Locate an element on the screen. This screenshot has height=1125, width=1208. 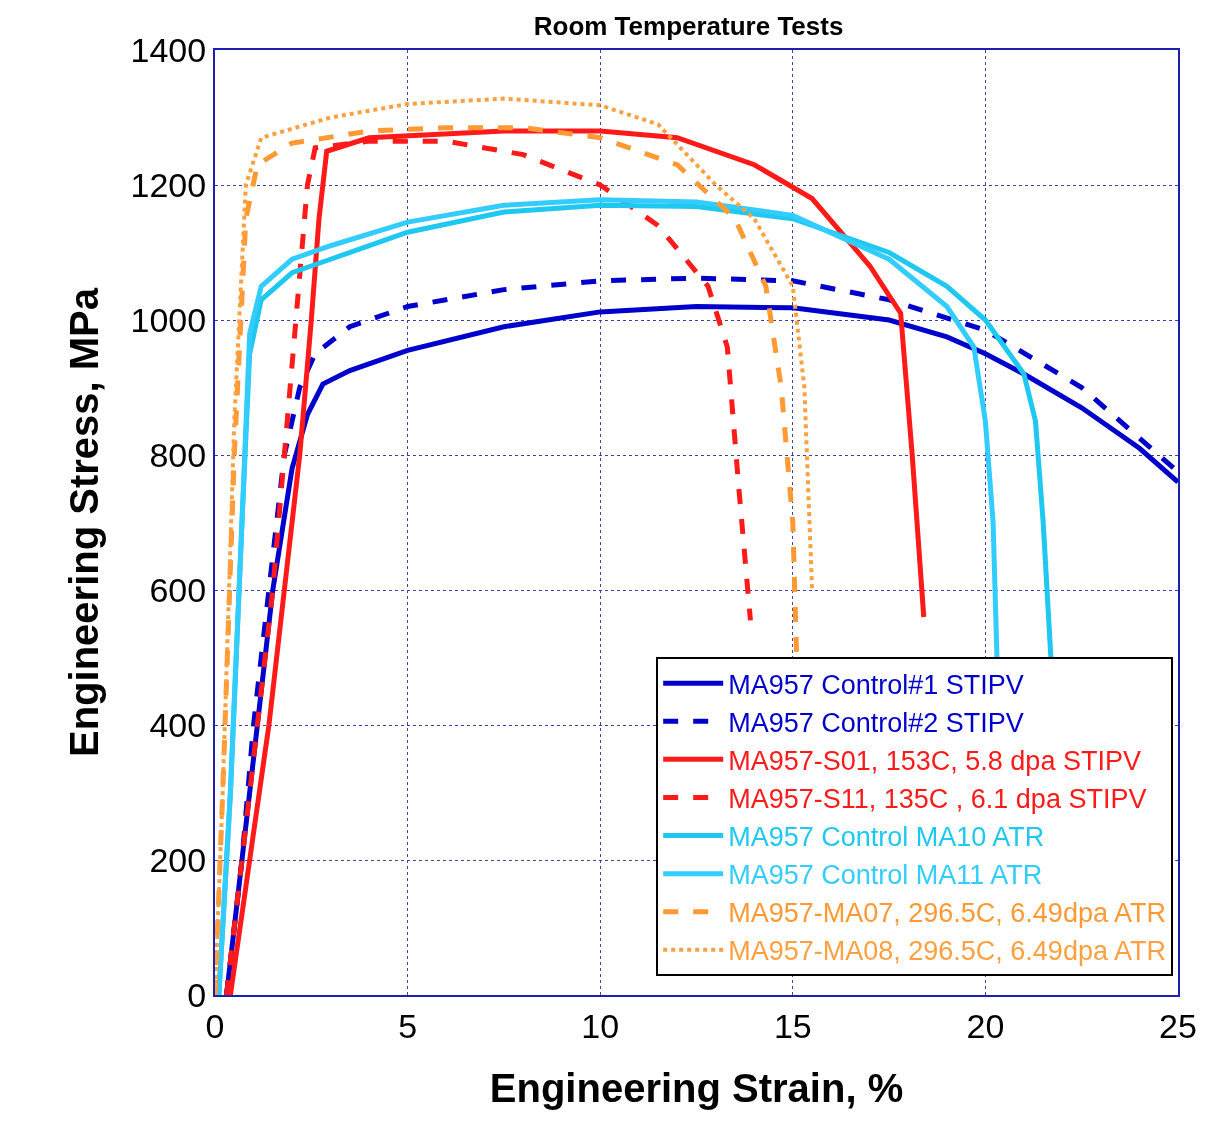
x-tick-label: 15 is located at coordinates (792, 1025).